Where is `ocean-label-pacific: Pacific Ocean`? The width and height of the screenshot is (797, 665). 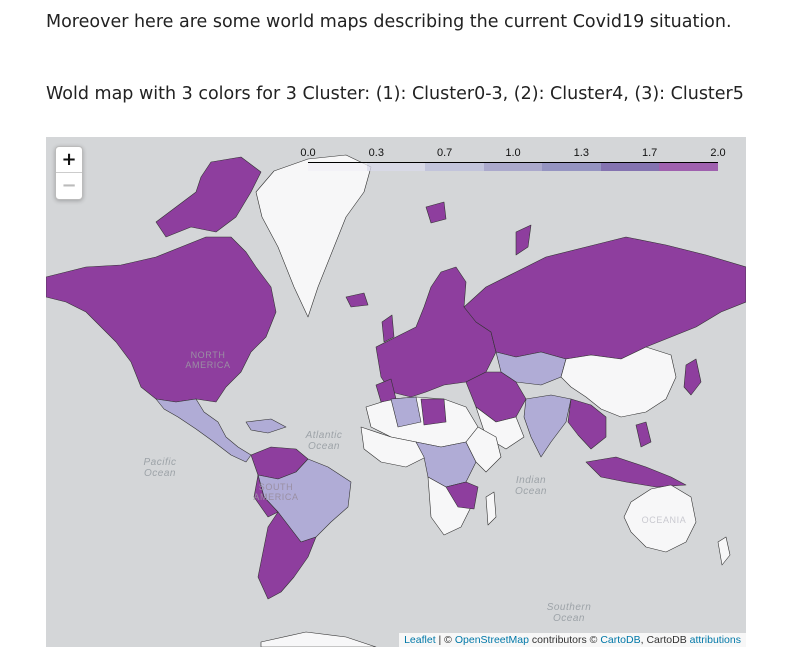 ocean-label-pacific: Pacific Ocean is located at coordinates (160, 468).